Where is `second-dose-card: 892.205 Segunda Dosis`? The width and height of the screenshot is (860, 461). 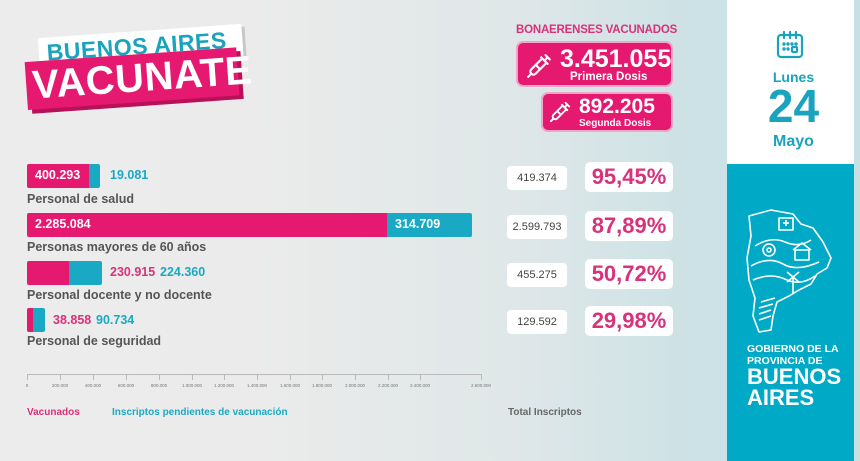 second-dose-card: 892.205 Segunda Dosis is located at coordinates (607, 112).